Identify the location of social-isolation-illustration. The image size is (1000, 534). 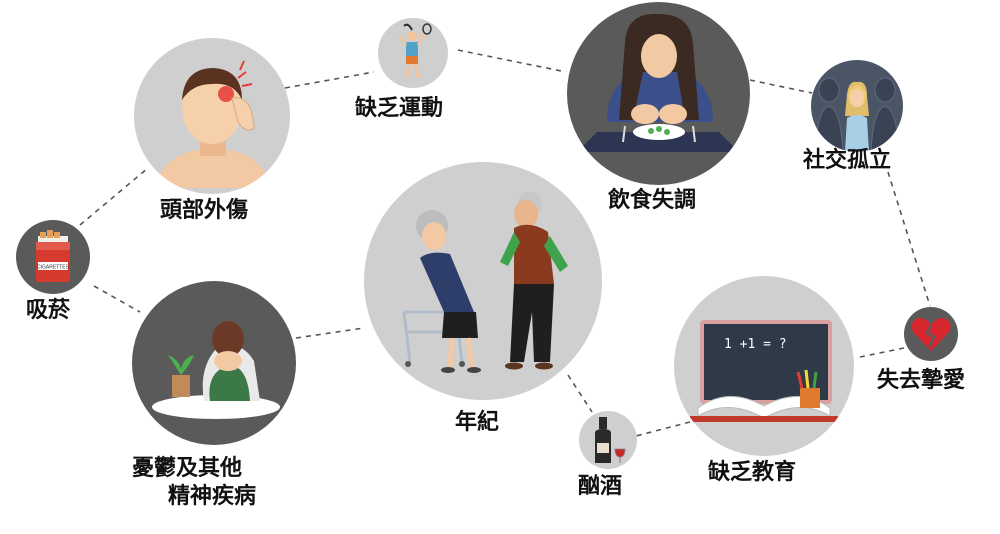
(857, 106).